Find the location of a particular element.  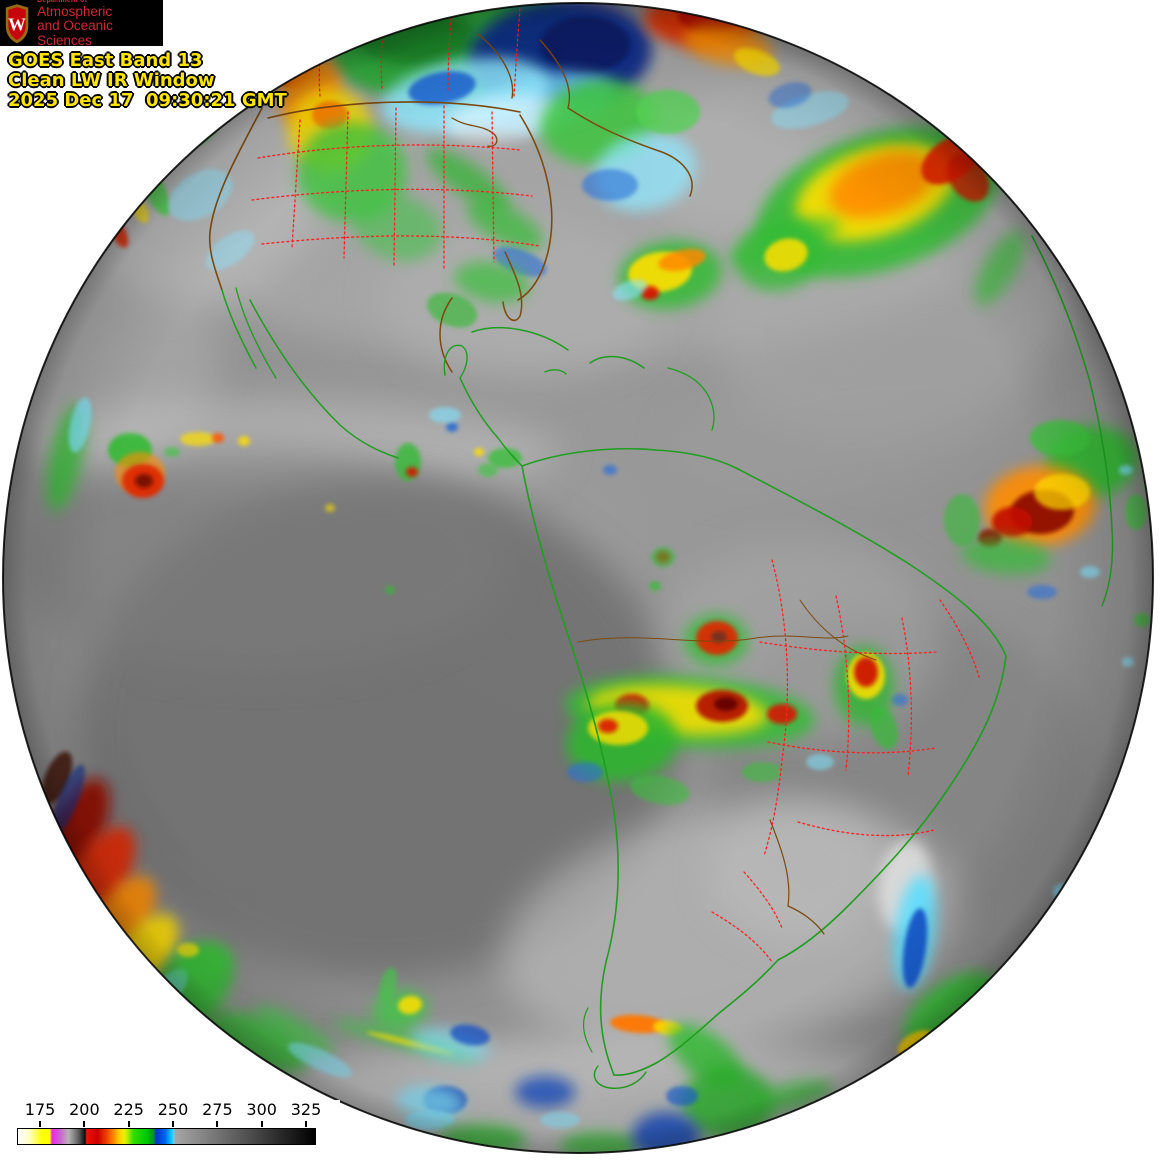

title-satellite-band: GOES East Band 13 is located at coordinates (105, 60).